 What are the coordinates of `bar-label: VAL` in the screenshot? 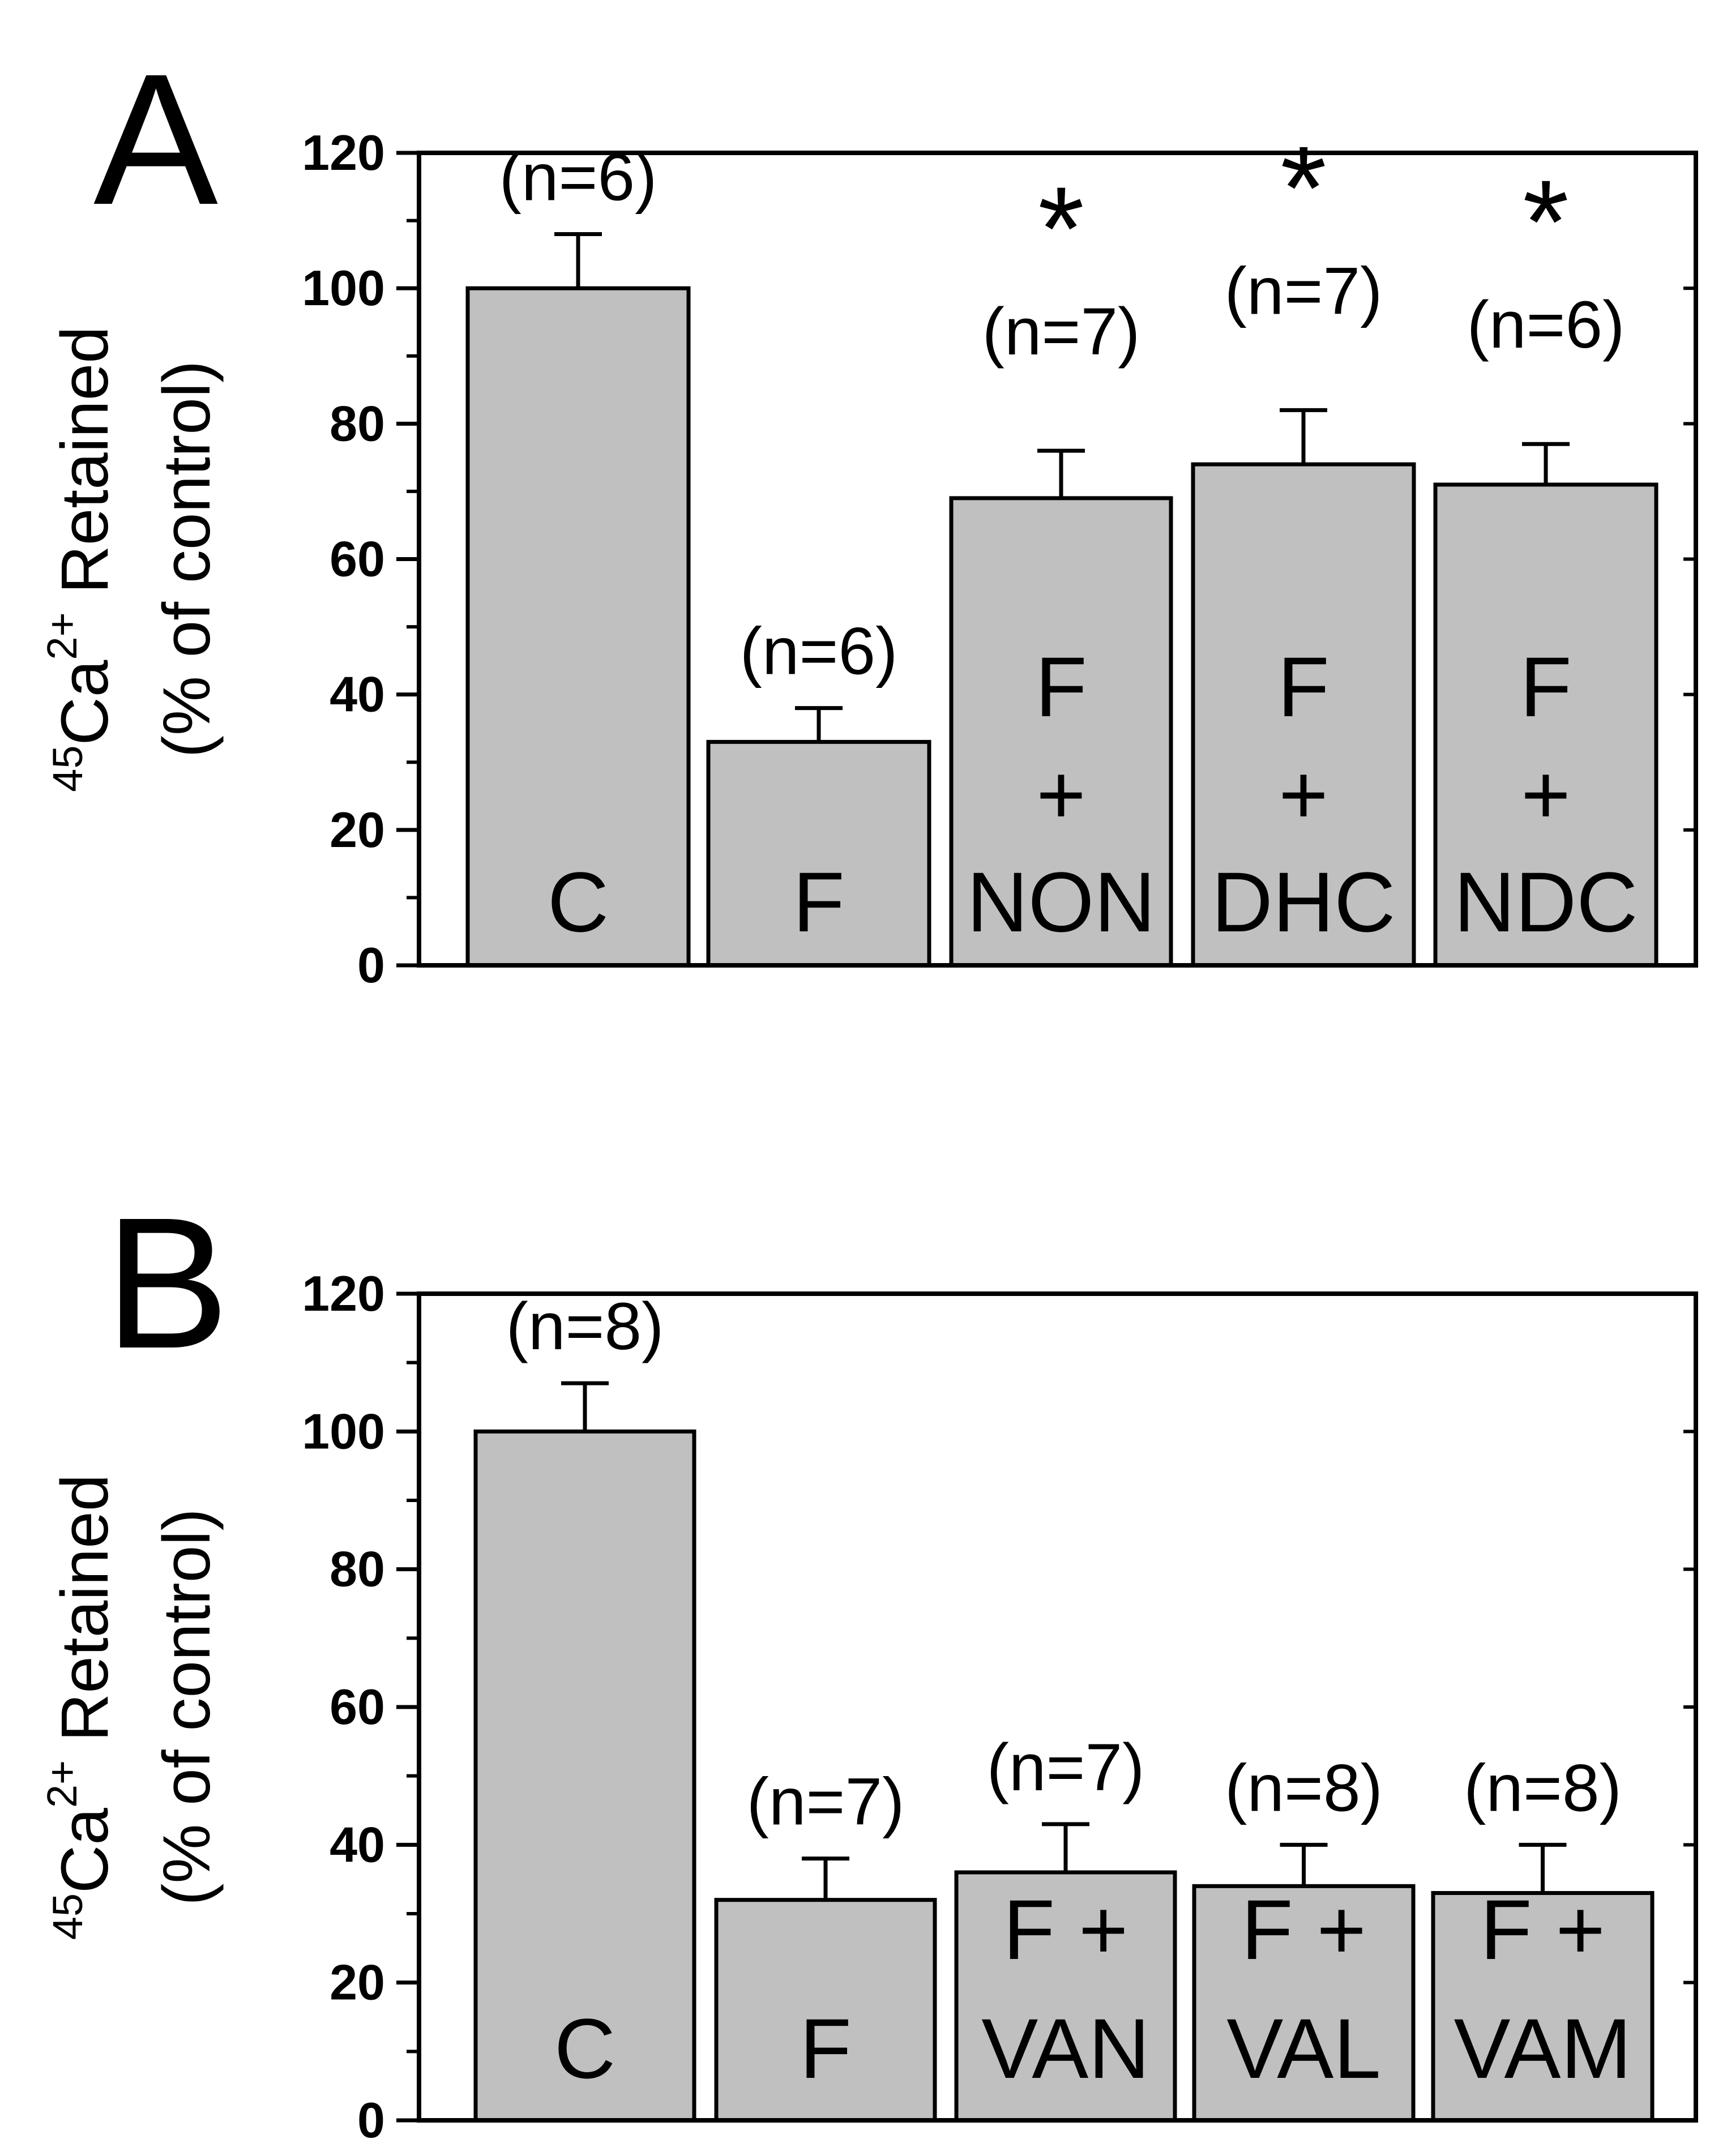 It's located at (1303, 2048).